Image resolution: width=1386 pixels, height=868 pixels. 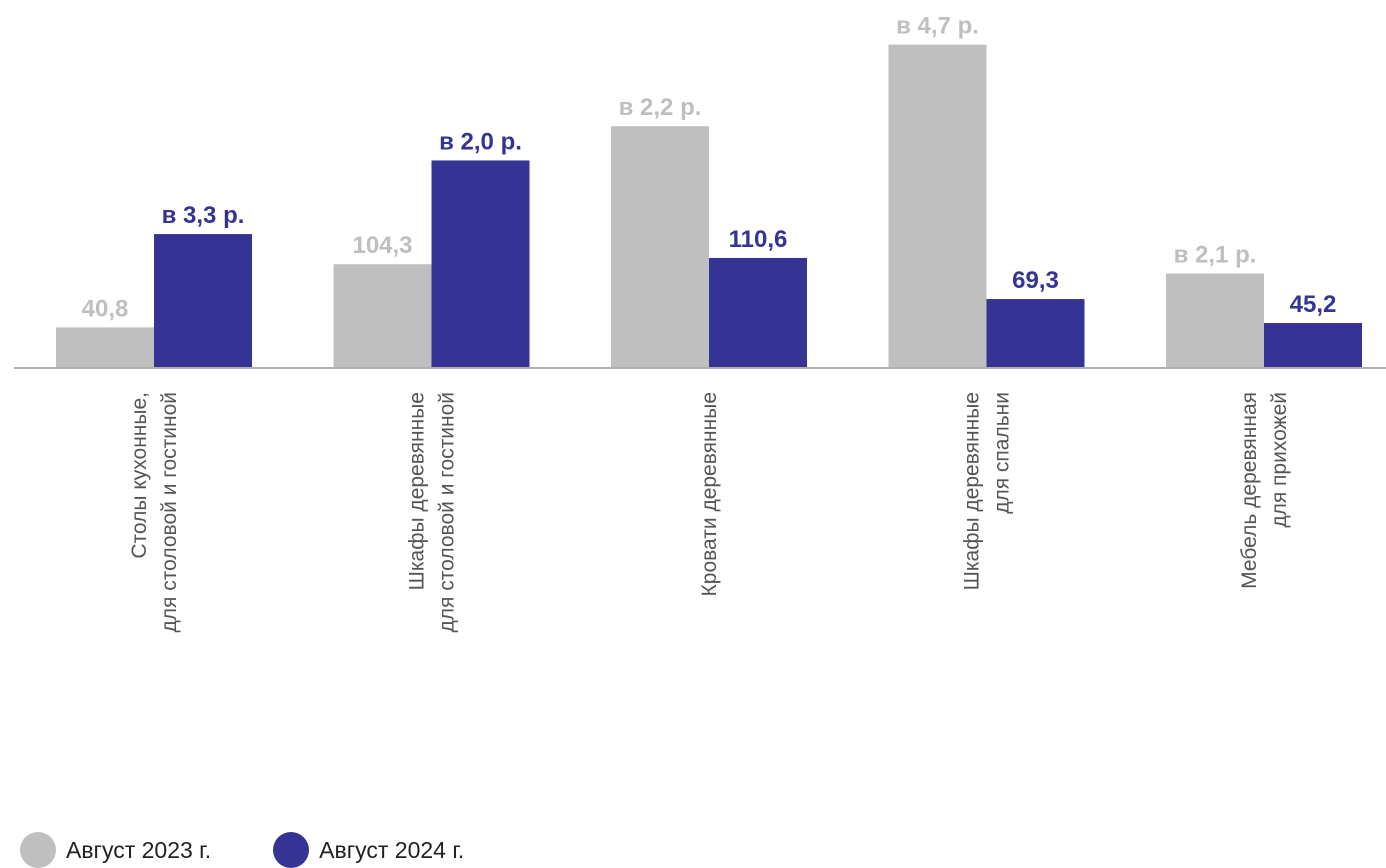 What do you see at coordinates (105, 308) in the screenshot?
I see `value-label-2023-cat-1: 40,8` at bounding box center [105, 308].